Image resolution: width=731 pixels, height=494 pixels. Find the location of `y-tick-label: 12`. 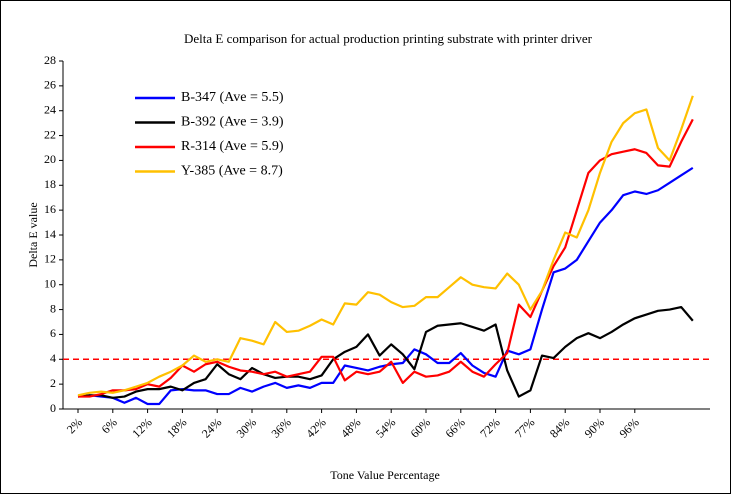

y-tick-label: 12 is located at coordinates (50, 259).